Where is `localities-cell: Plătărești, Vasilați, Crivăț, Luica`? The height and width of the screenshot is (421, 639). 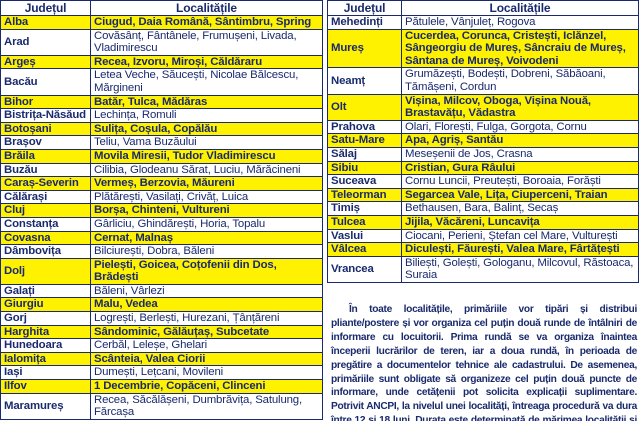 localities-cell: Plătărești, Vasilați, Crivăț, Luica is located at coordinates (206, 197).